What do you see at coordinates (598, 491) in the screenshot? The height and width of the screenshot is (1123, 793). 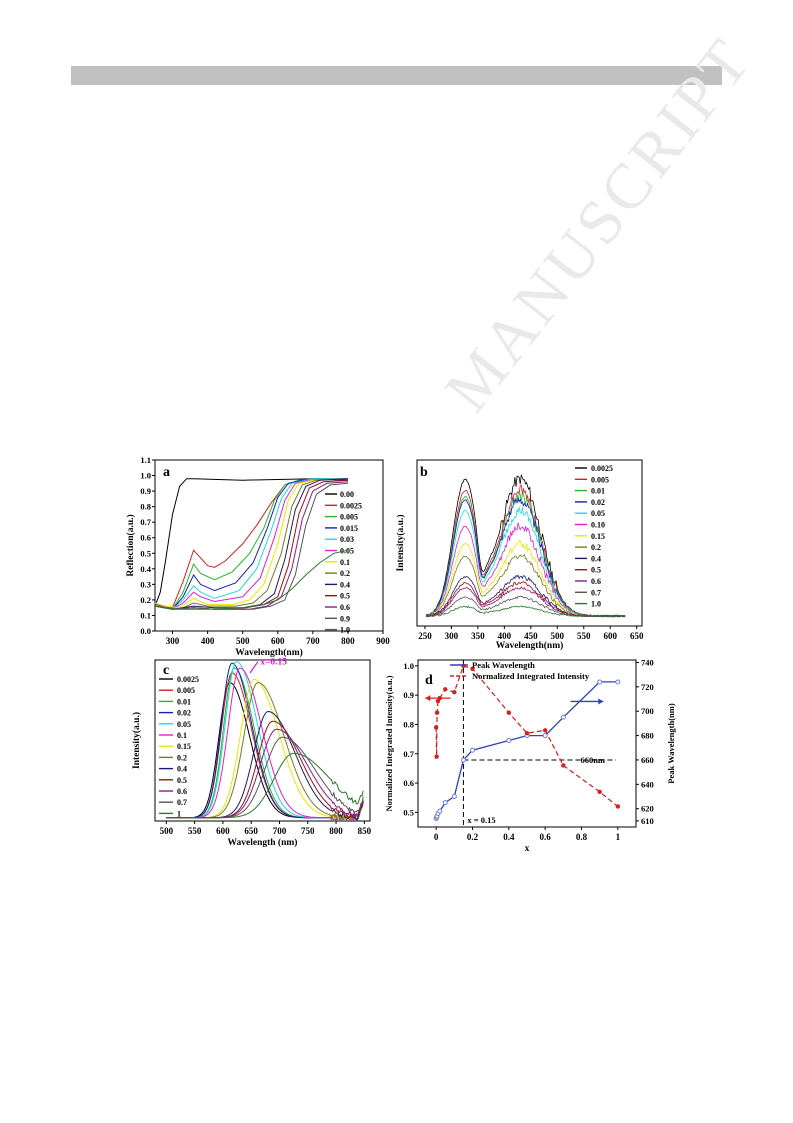 I see `legend-label: 0.01` at bounding box center [598, 491].